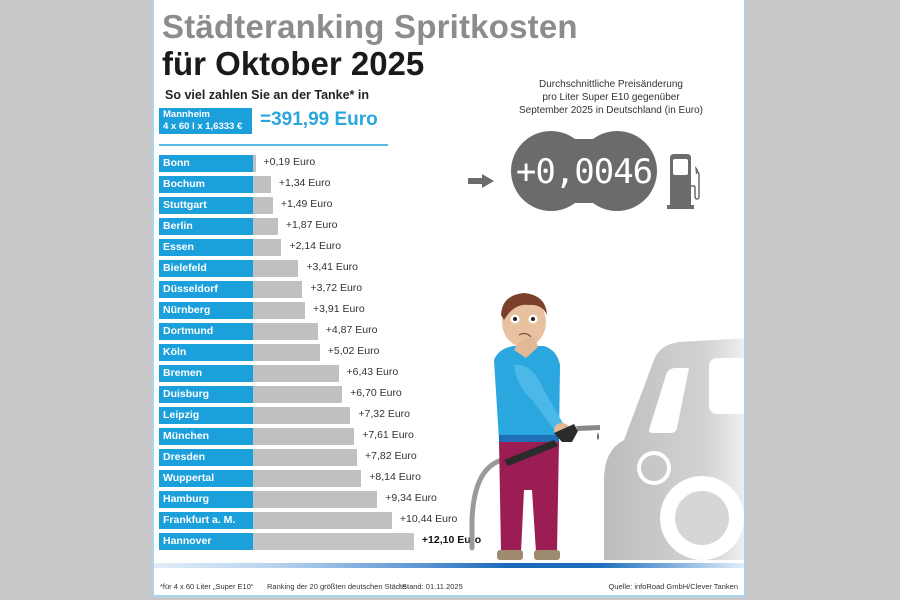 The image size is (900, 600). What do you see at coordinates (319, 119) in the screenshot?
I see `baseline-total: =391,99 Euro` at bounding box center [319, 119].